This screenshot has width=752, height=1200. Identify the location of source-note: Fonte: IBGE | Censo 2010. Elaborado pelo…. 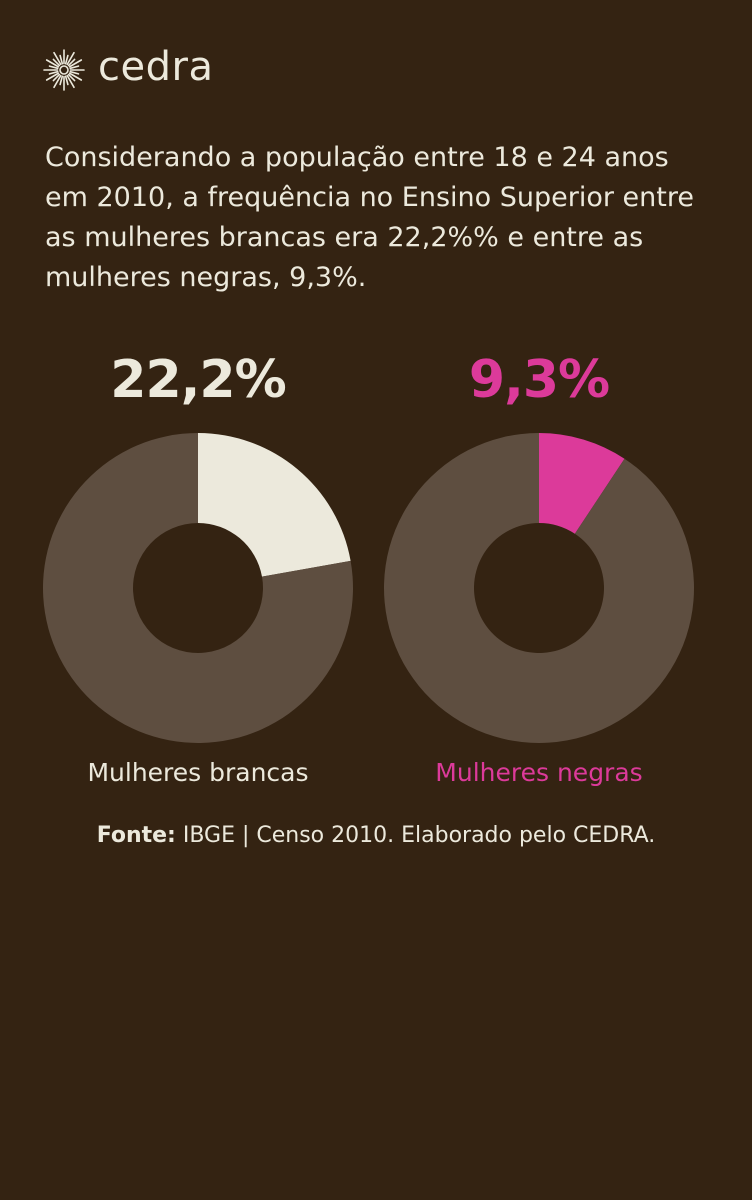
(376, 836).